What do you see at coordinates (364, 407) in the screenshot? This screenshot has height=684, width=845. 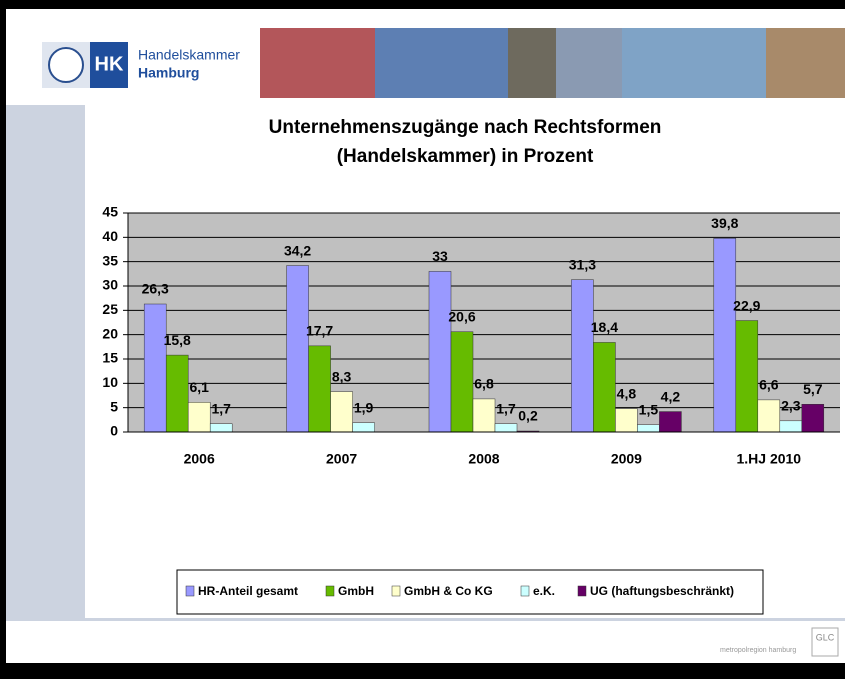 I see `data-label: 1,9` at bounding box center [364, 407].